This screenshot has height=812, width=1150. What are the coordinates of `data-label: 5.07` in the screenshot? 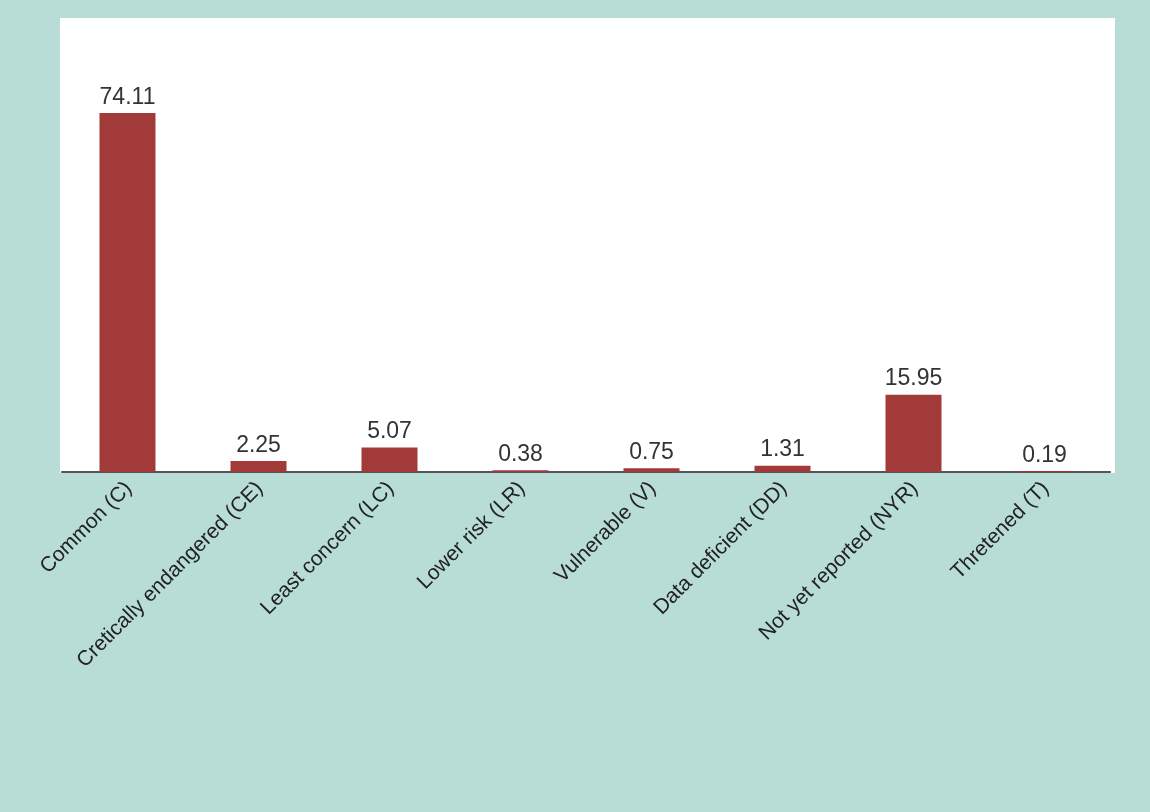 It's located at (389, 429).